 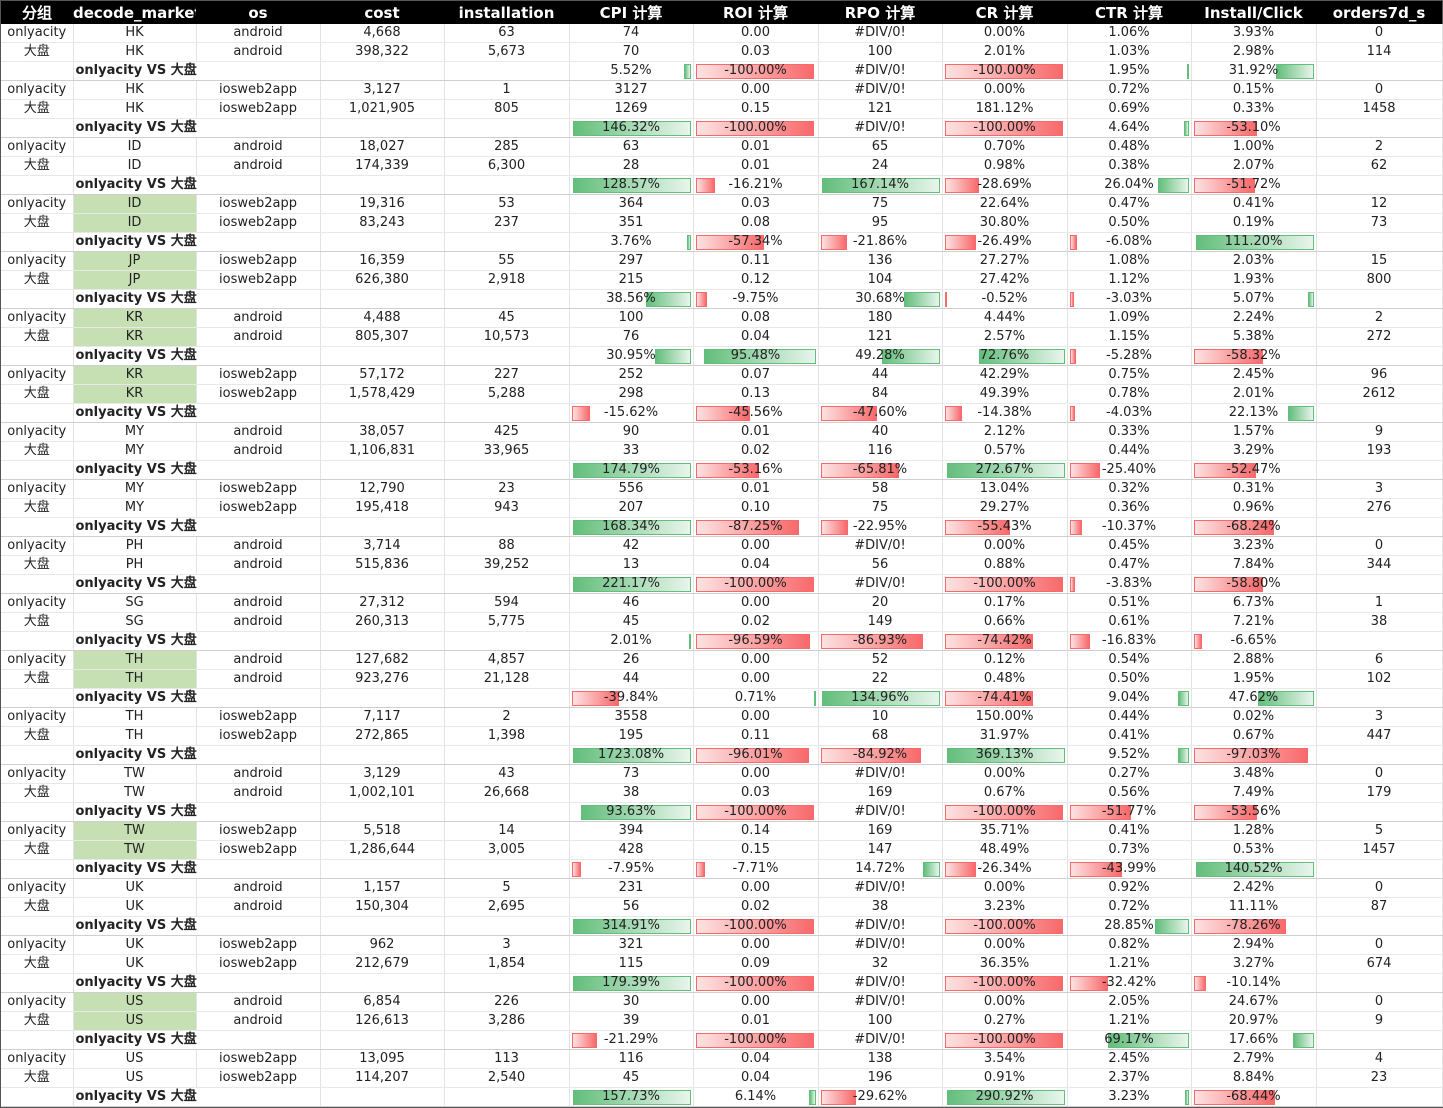 I want to click on ic-diff-cell: -58.32%, so click(x=1254, y=356).